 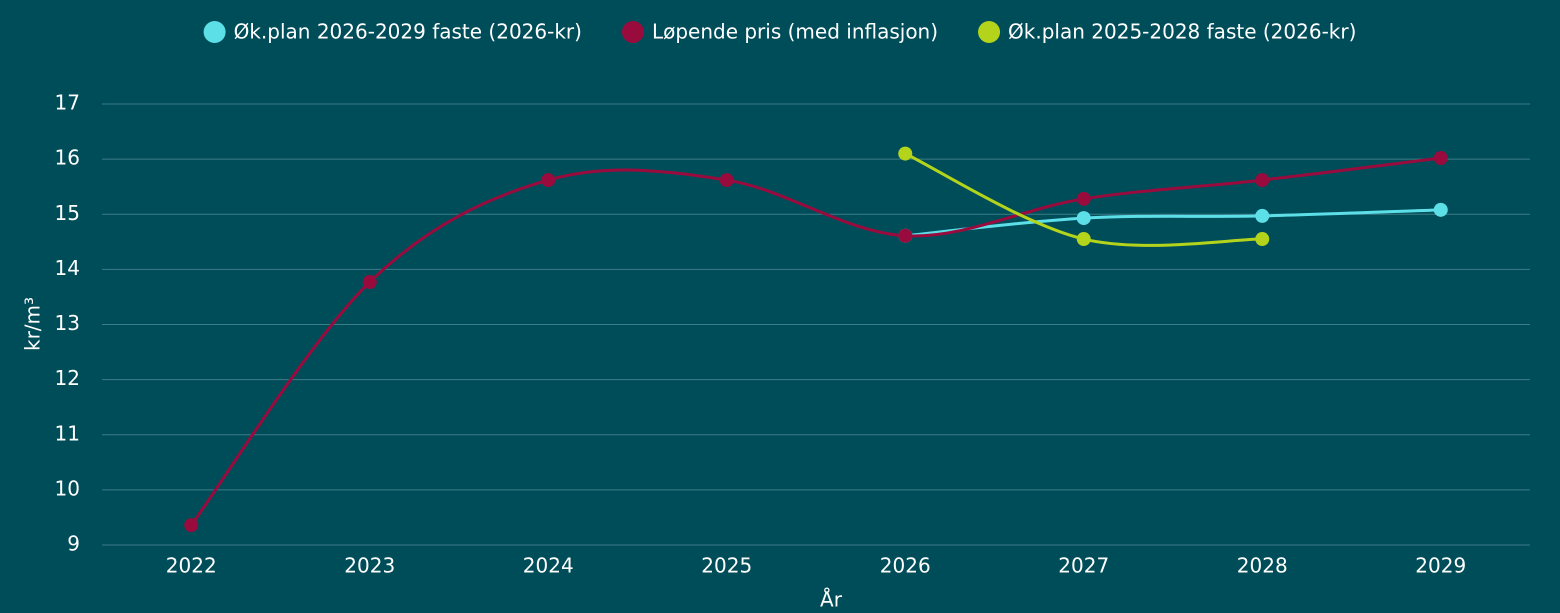 I want to click on y-tick-label: 17, so click(x=67, y=103).